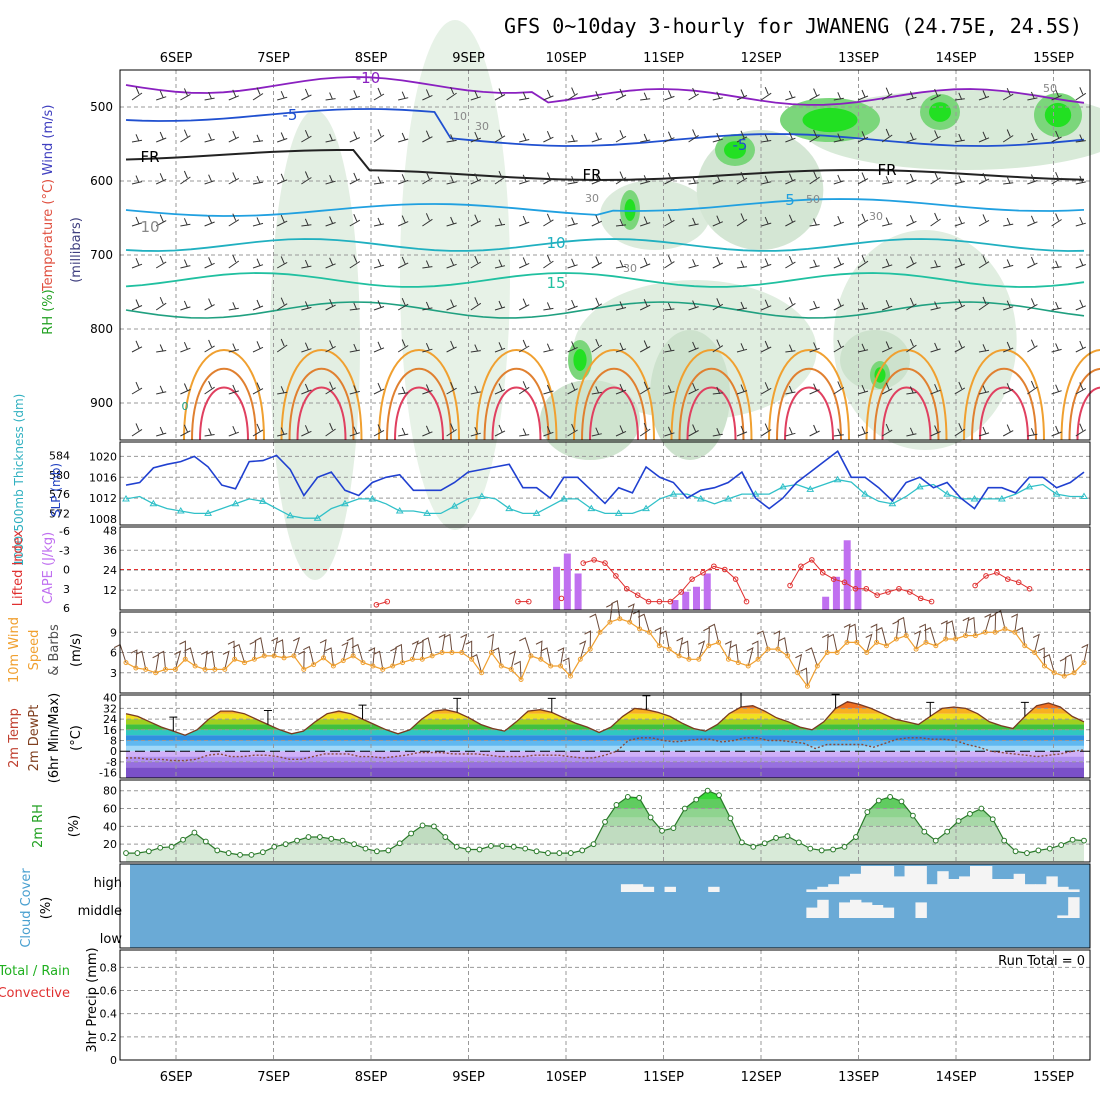 The image size is (1100, 1100). What do you see at coordinates (38, 826) in the screenshot?
I see `label-rh2m: 2m RH` at bounding box center [38, 826].